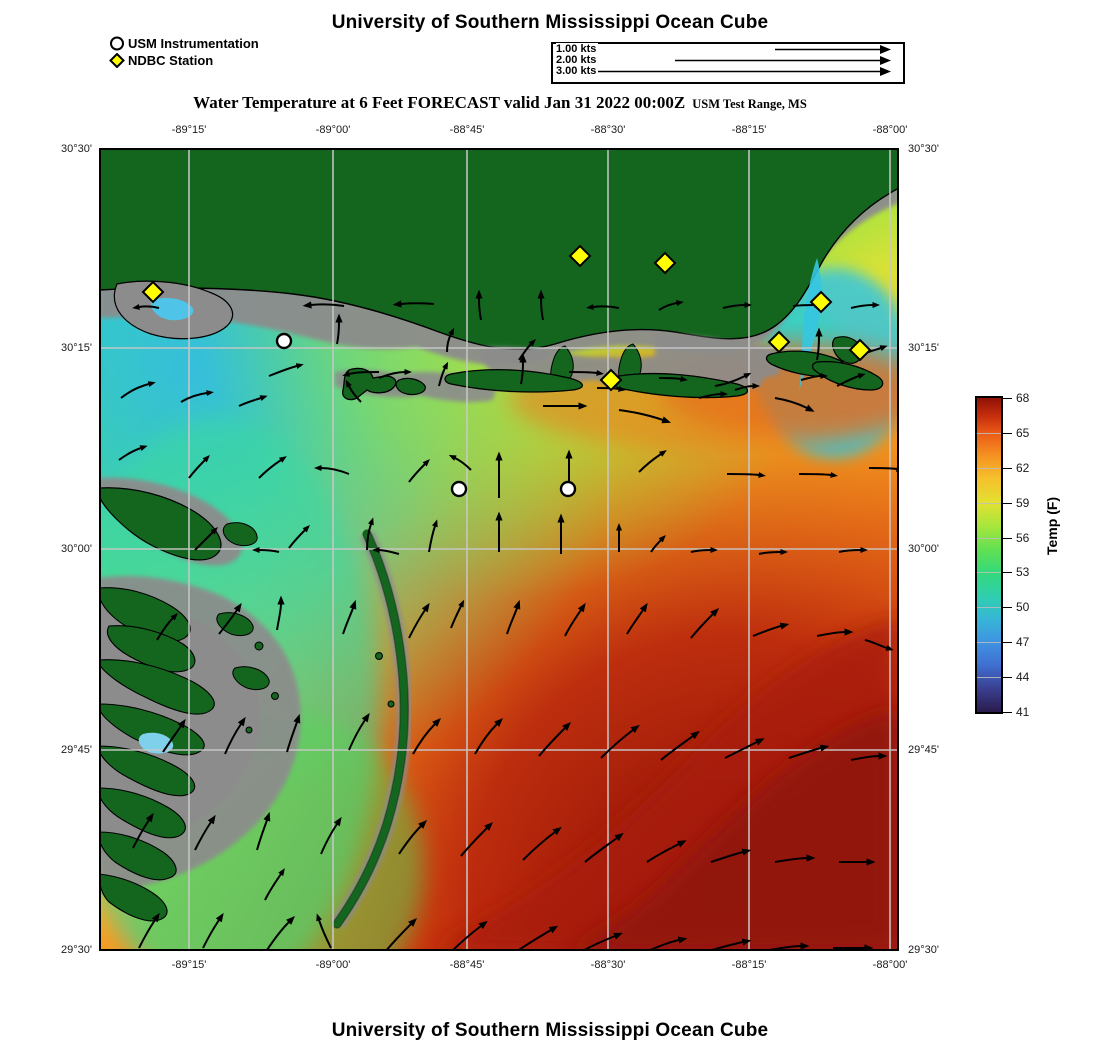  Describe the element at coordinates (1023, 607) in the screenshot. I see `colorbar-tick-label: 50` at that location.